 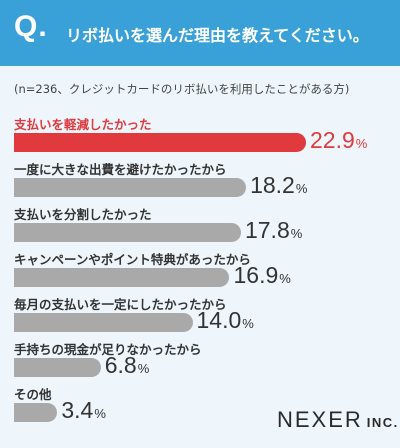 I want to click on value-number: 6.8, so click(x=120, y=365).